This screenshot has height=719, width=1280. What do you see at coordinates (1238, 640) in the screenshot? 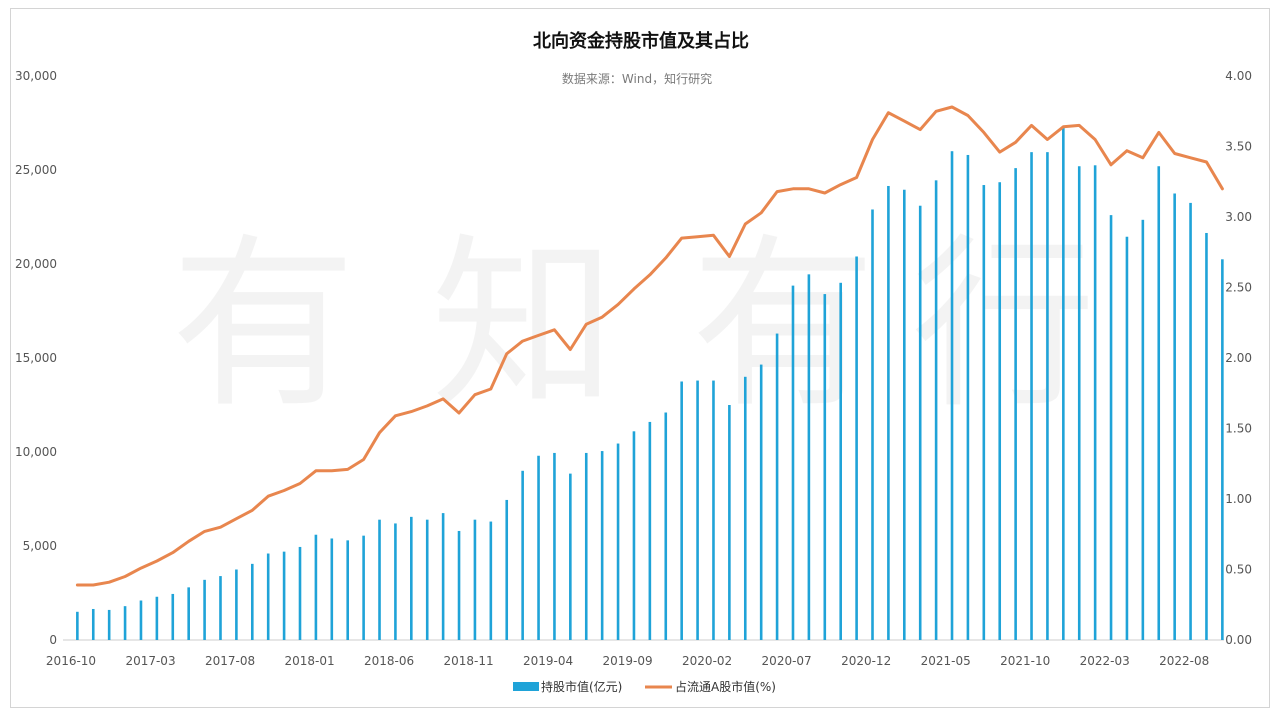
I see `y-right-tick-label: 0.00` at bounding box center [1238, 640].